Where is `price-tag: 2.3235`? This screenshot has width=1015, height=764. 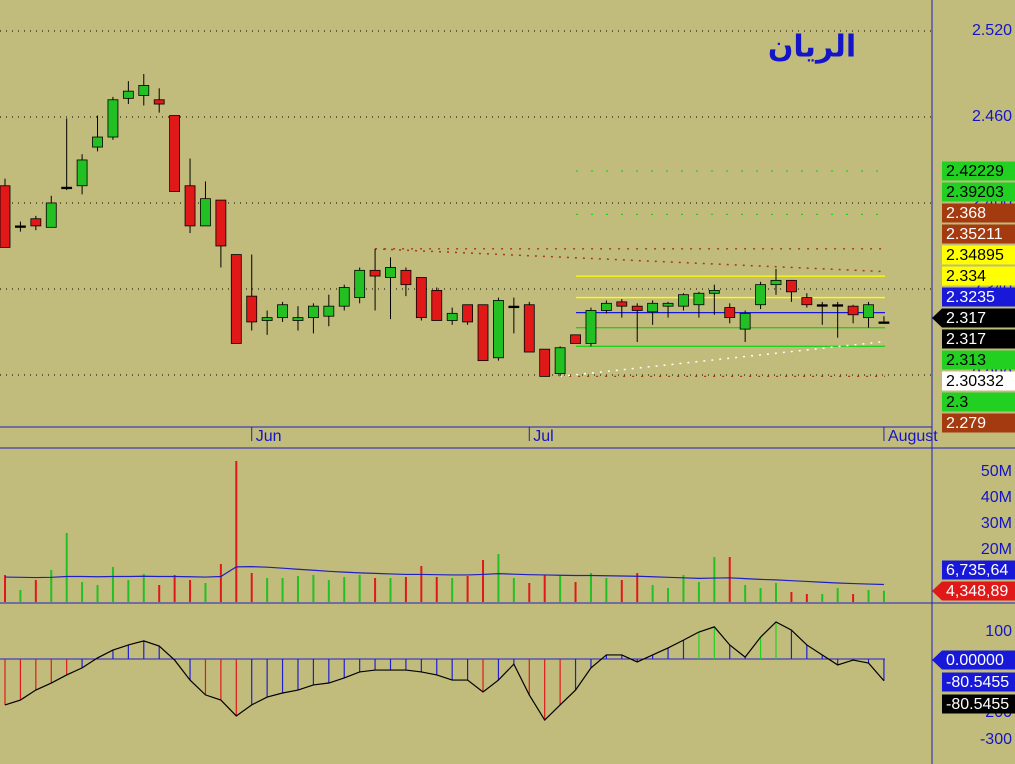 price-tag: 2.3235 is located at coordinates (970, 297).